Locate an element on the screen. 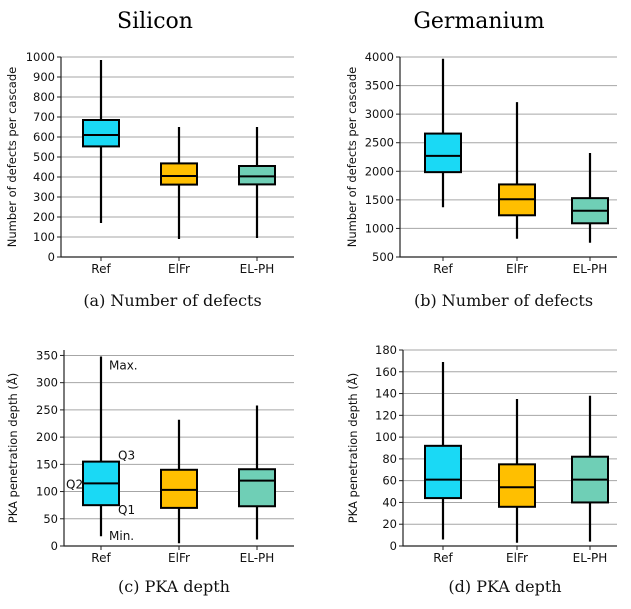 The height and width of the screenshot is (609, 631). y-tick-label: 250 is located at coordinates (47, 410).